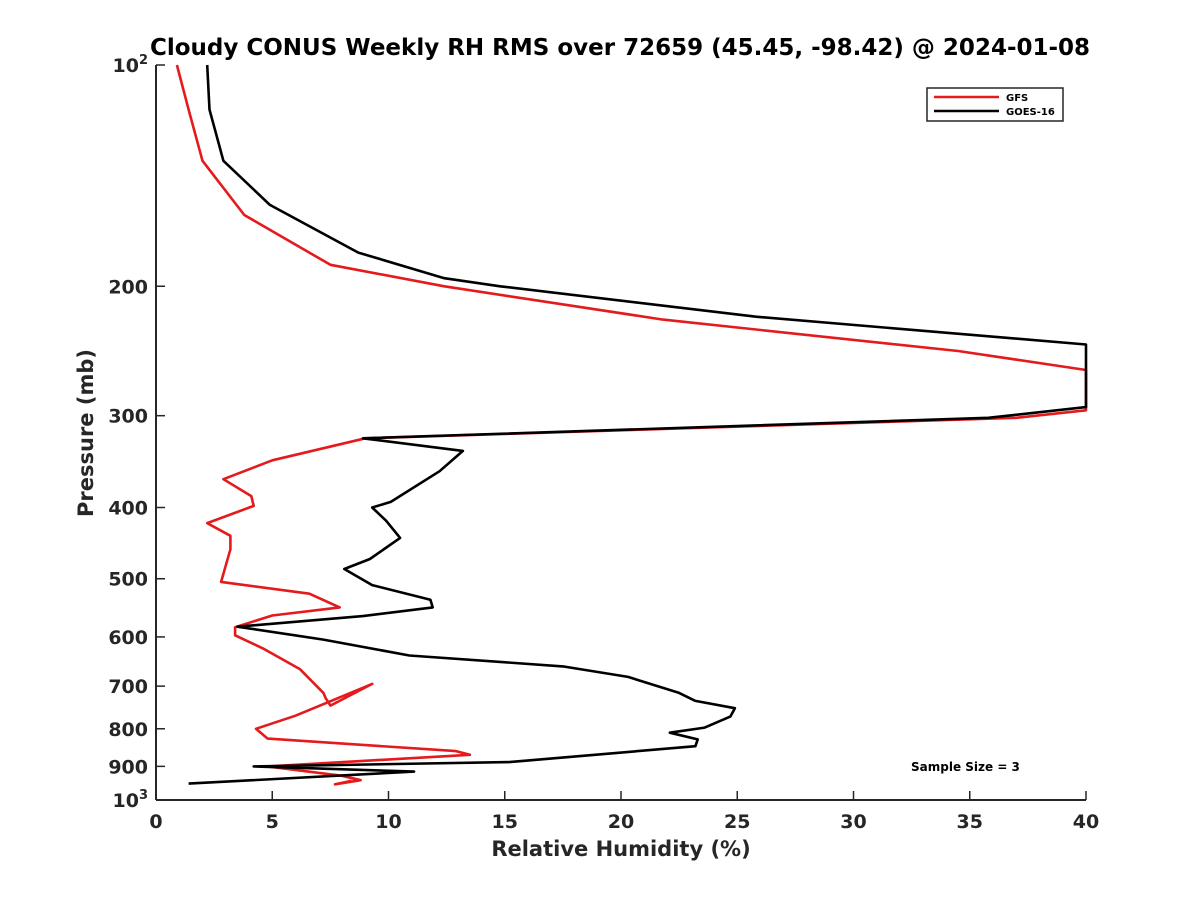  What do you see at coordinates (505, 822) in the screenshot?
I see `x-tick-label: 15` at bounding box center [505, 822].